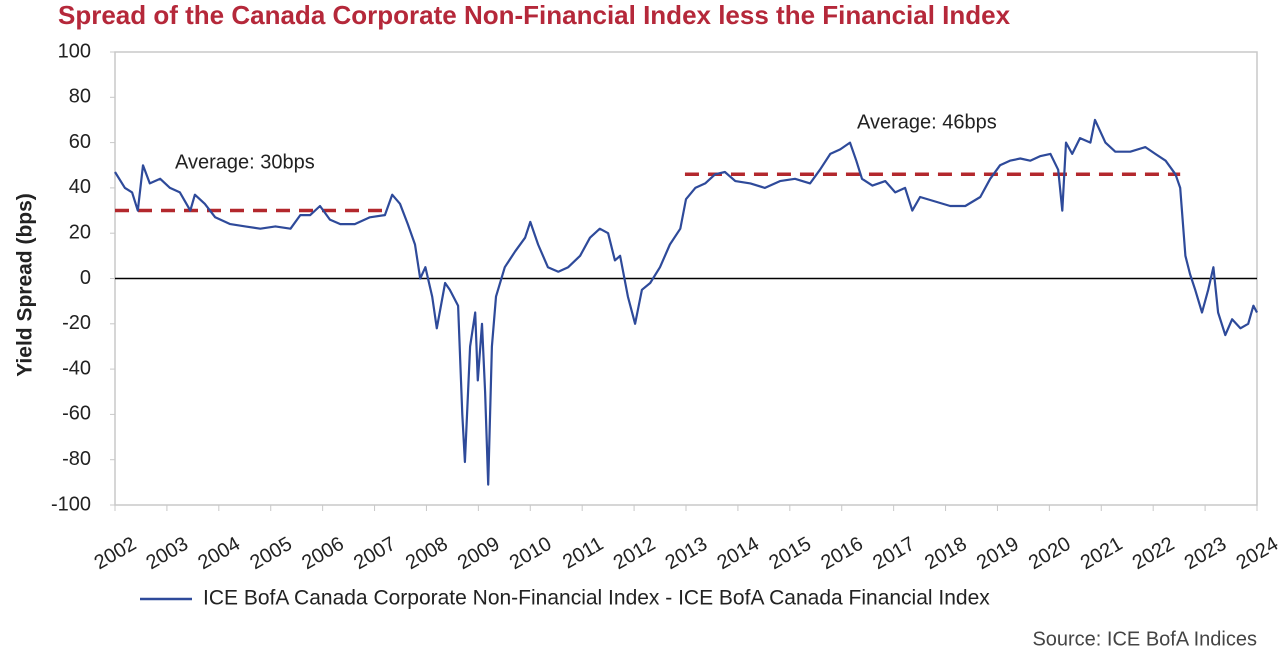 The height and width of the screenshot is (654, 1280). I want to click on x-tick-label: 2022, so click(1154, 553).